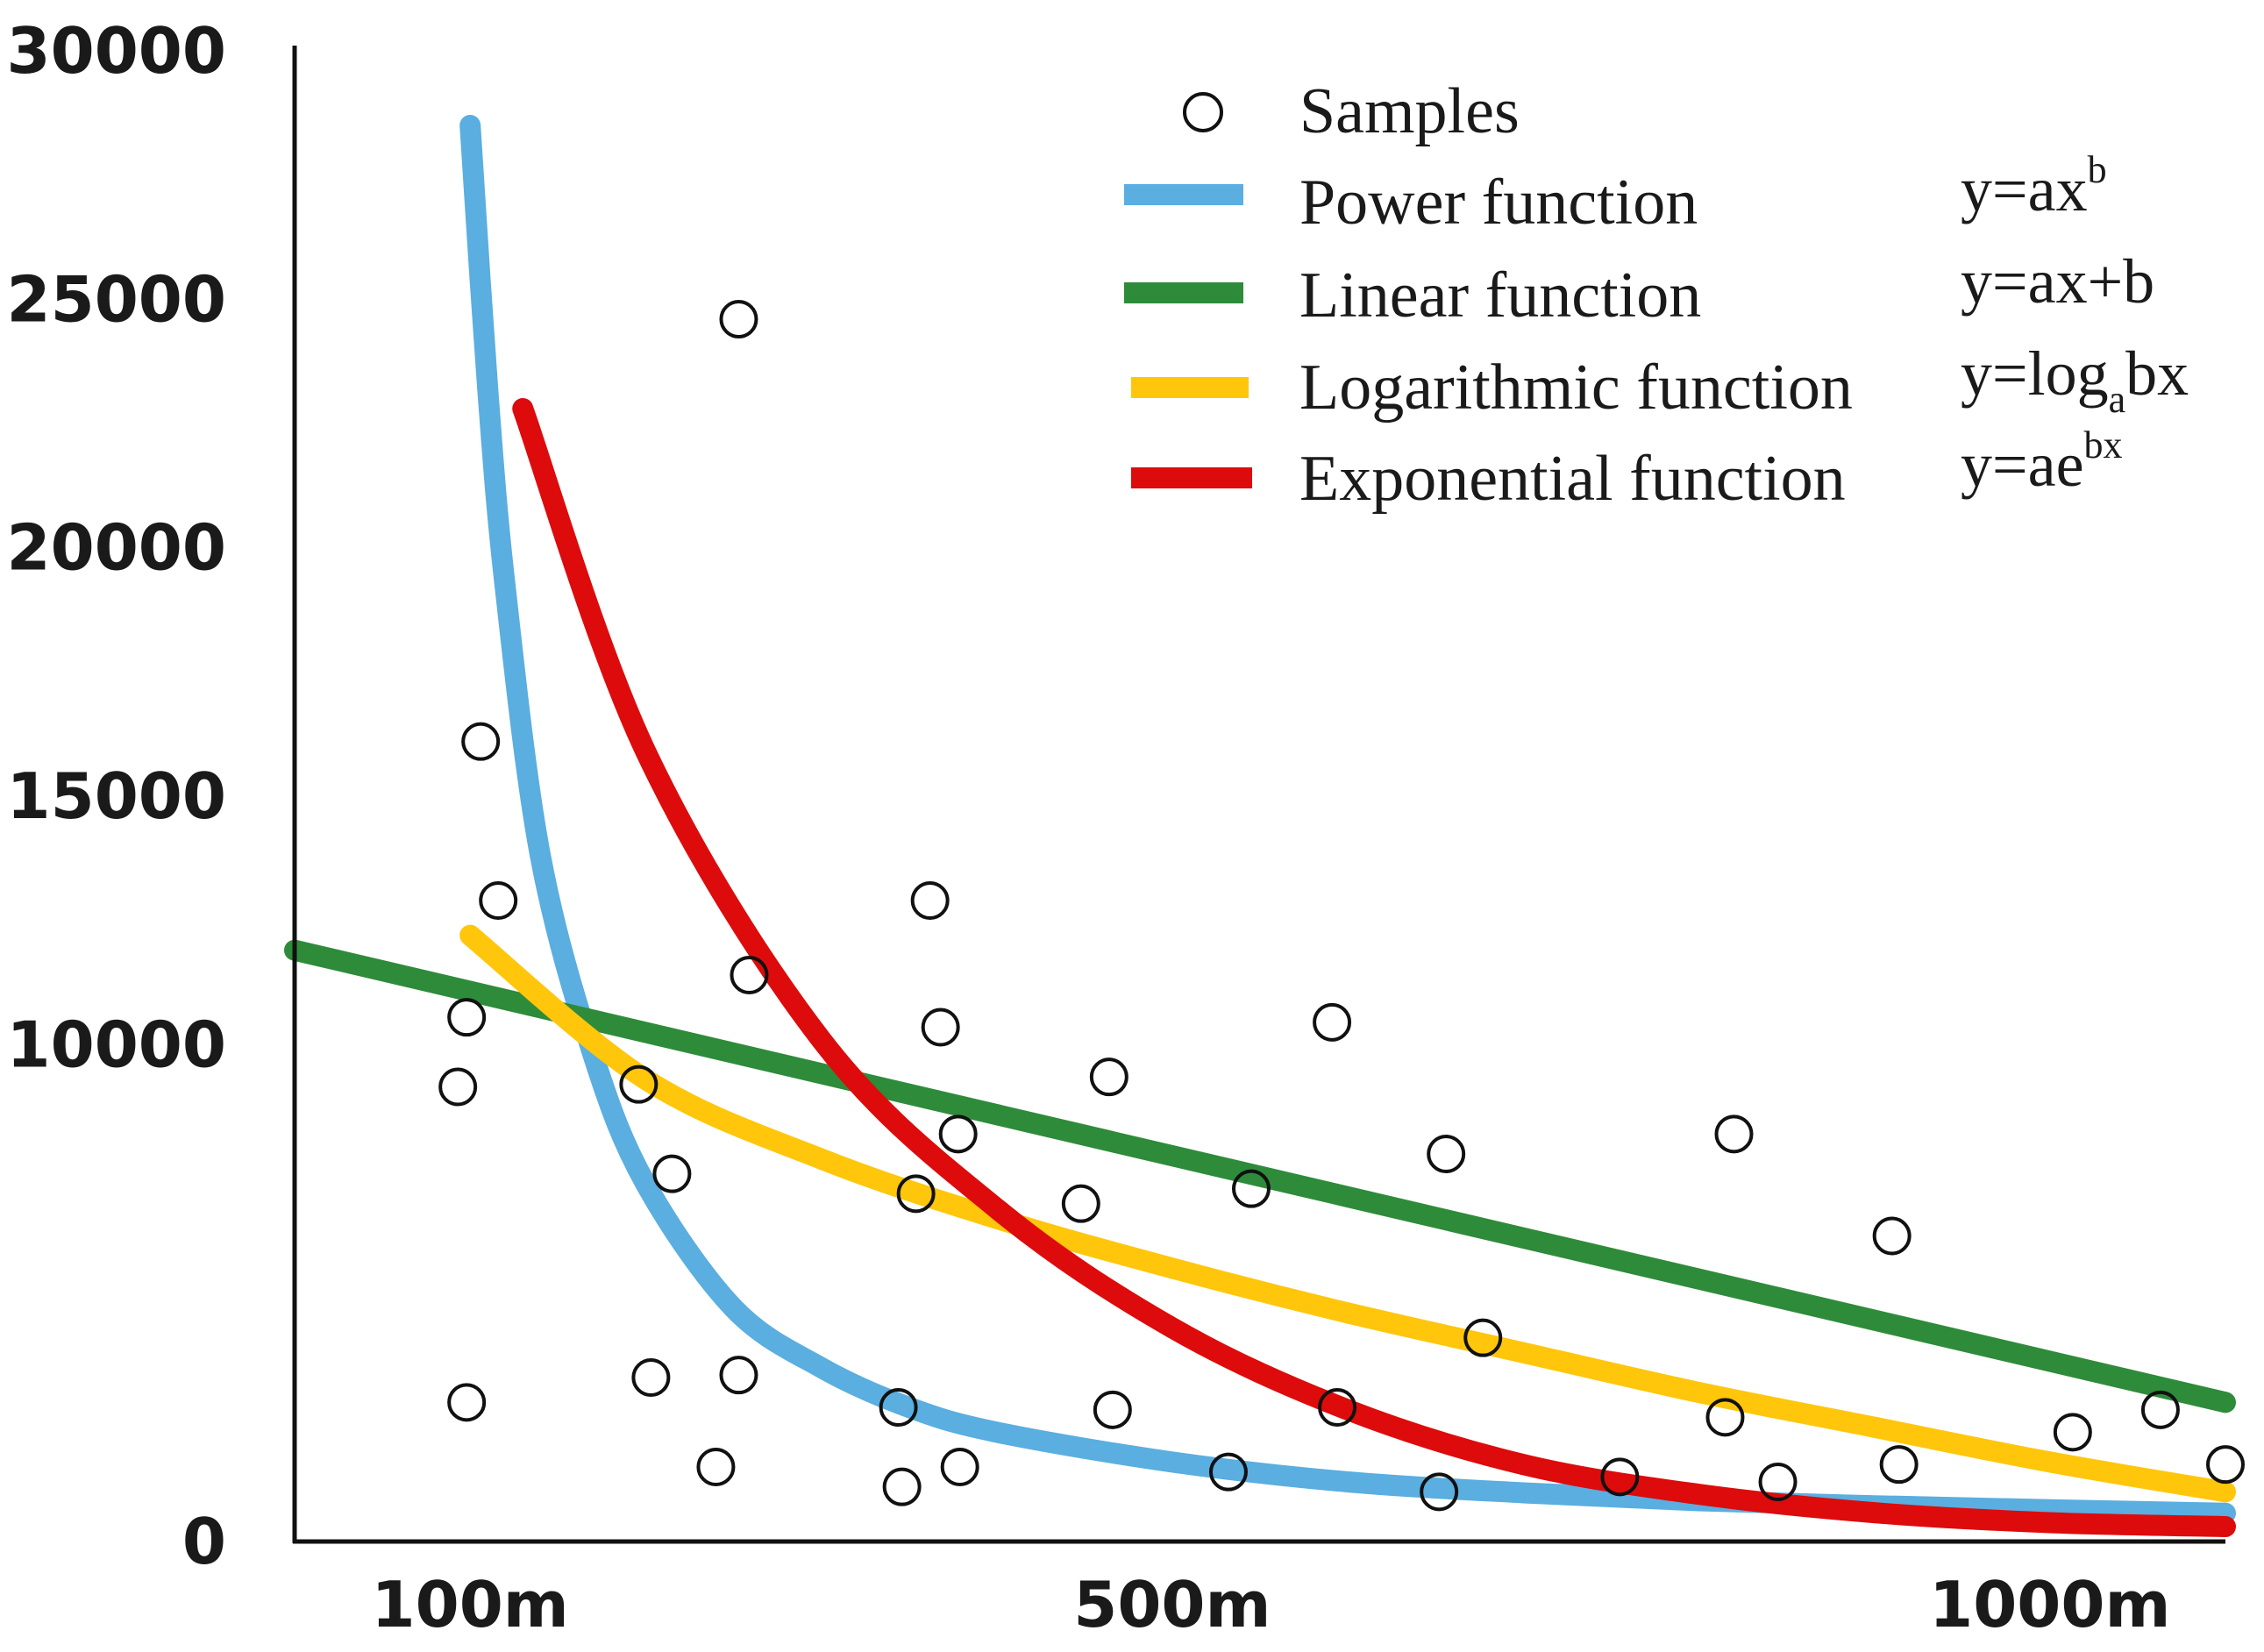  What do you see at coordinates (1409, 111) in the screenshot?
I see `legend-label-samples: Samples` at bounding box center [1409, 111].